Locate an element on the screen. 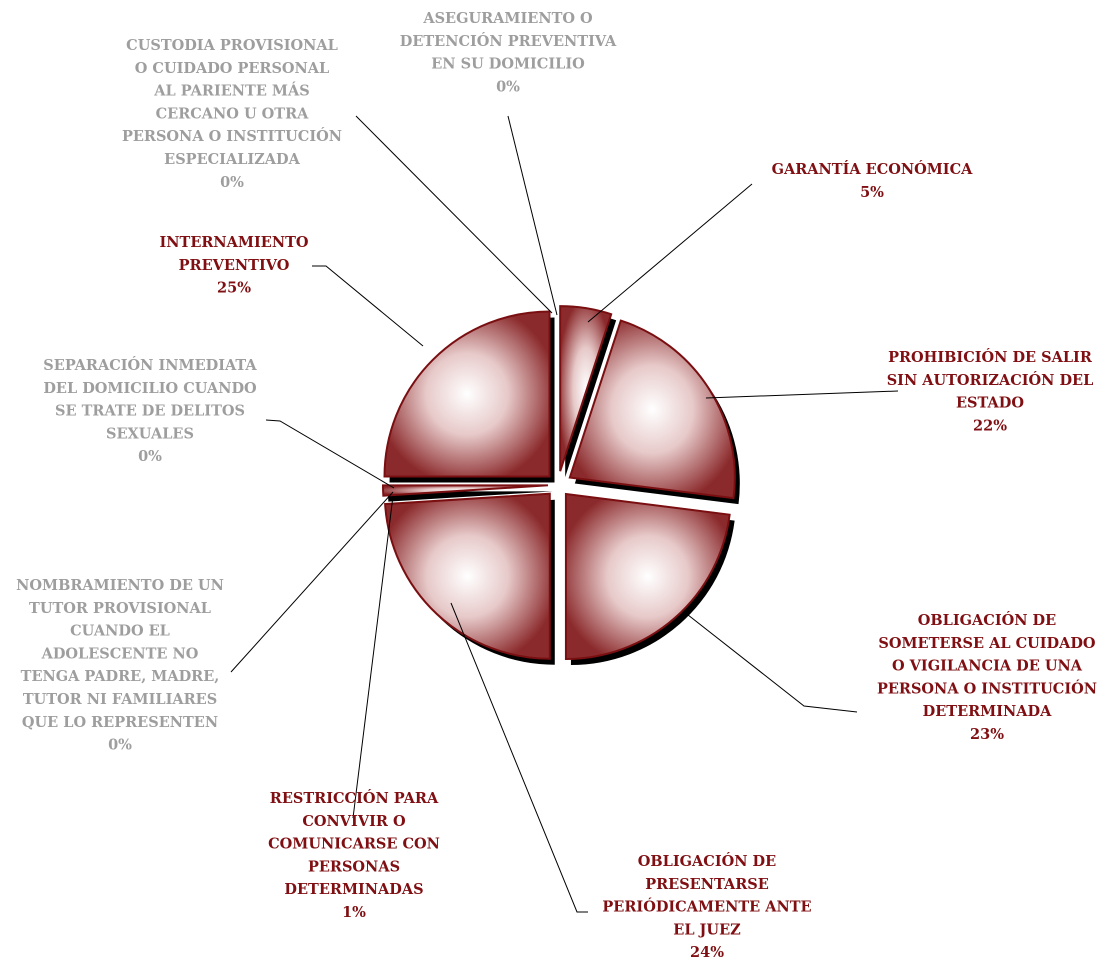 The height and width of the screenshot is (971, 1102). slice-label-line: PRESENTARSE is located at coordinates (707, 884).